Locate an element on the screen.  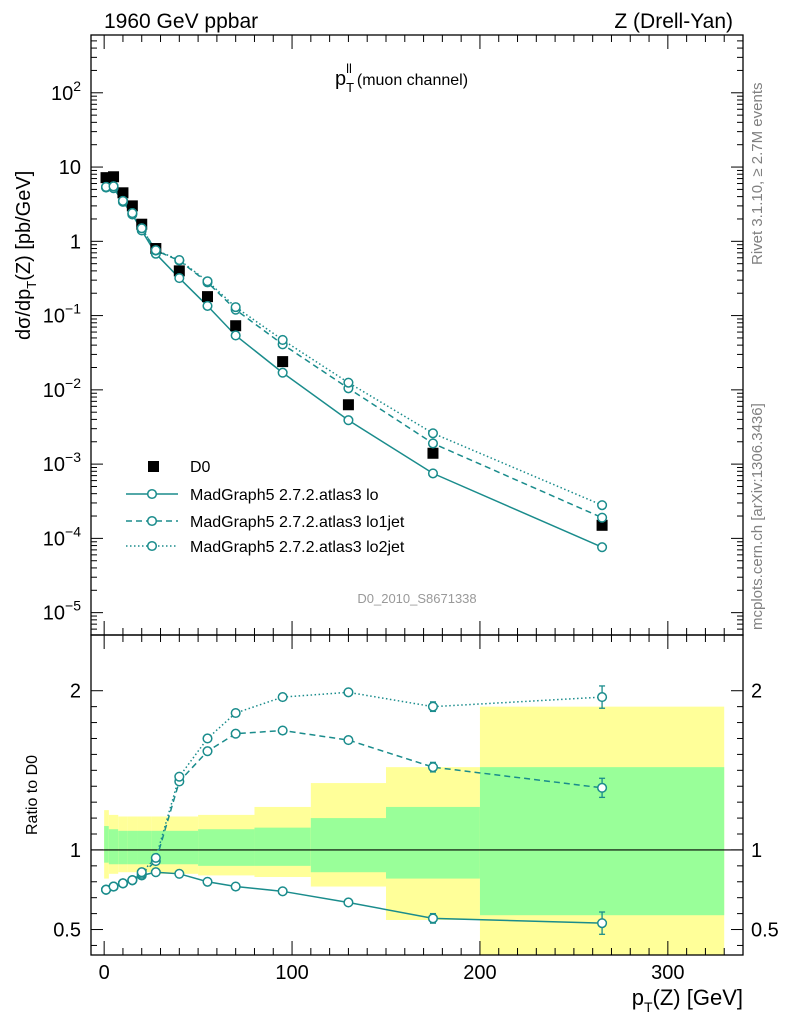
main-title-sup: ll is located at coordinates (349, 68).